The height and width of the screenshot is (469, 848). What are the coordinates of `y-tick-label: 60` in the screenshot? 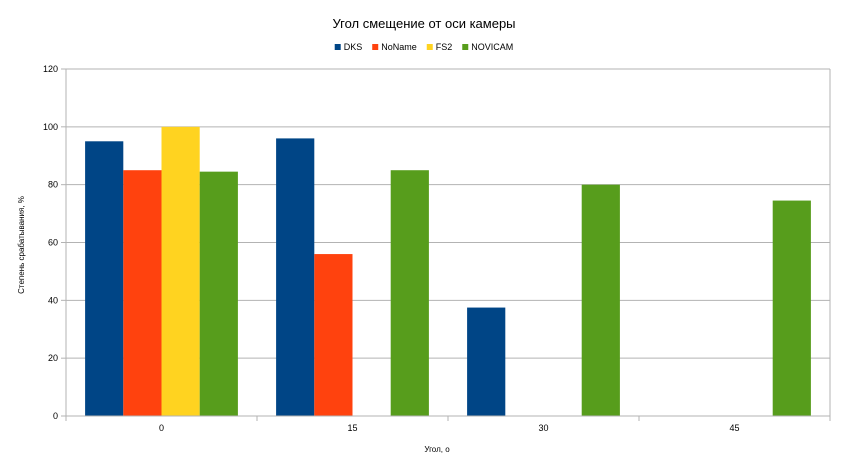 It's located at (53, 243).